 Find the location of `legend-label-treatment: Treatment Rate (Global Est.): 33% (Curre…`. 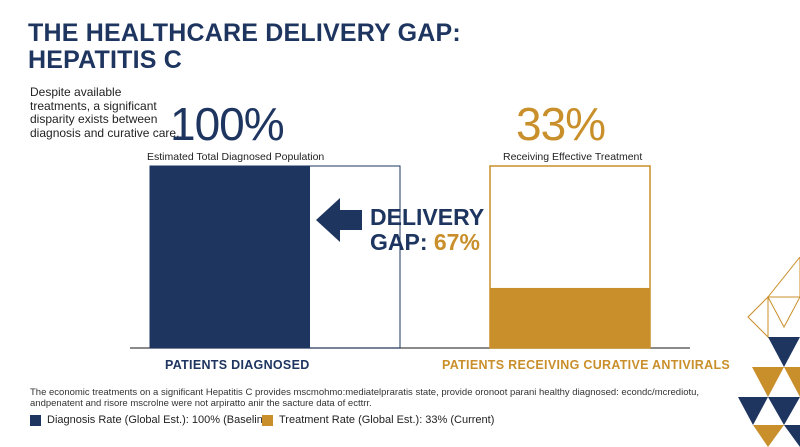

legend-label-treatment: Treatment Rate (Global Est.): 33% (Curre… is located at coordinates (387, 420).